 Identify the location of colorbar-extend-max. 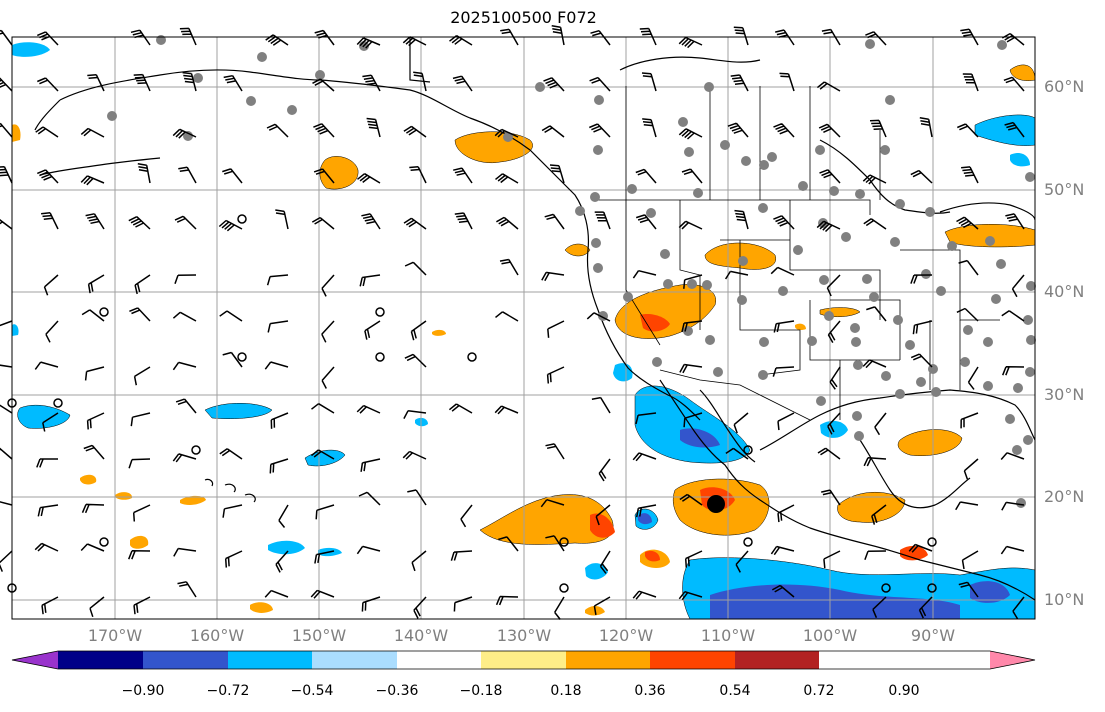
(1012, 660).